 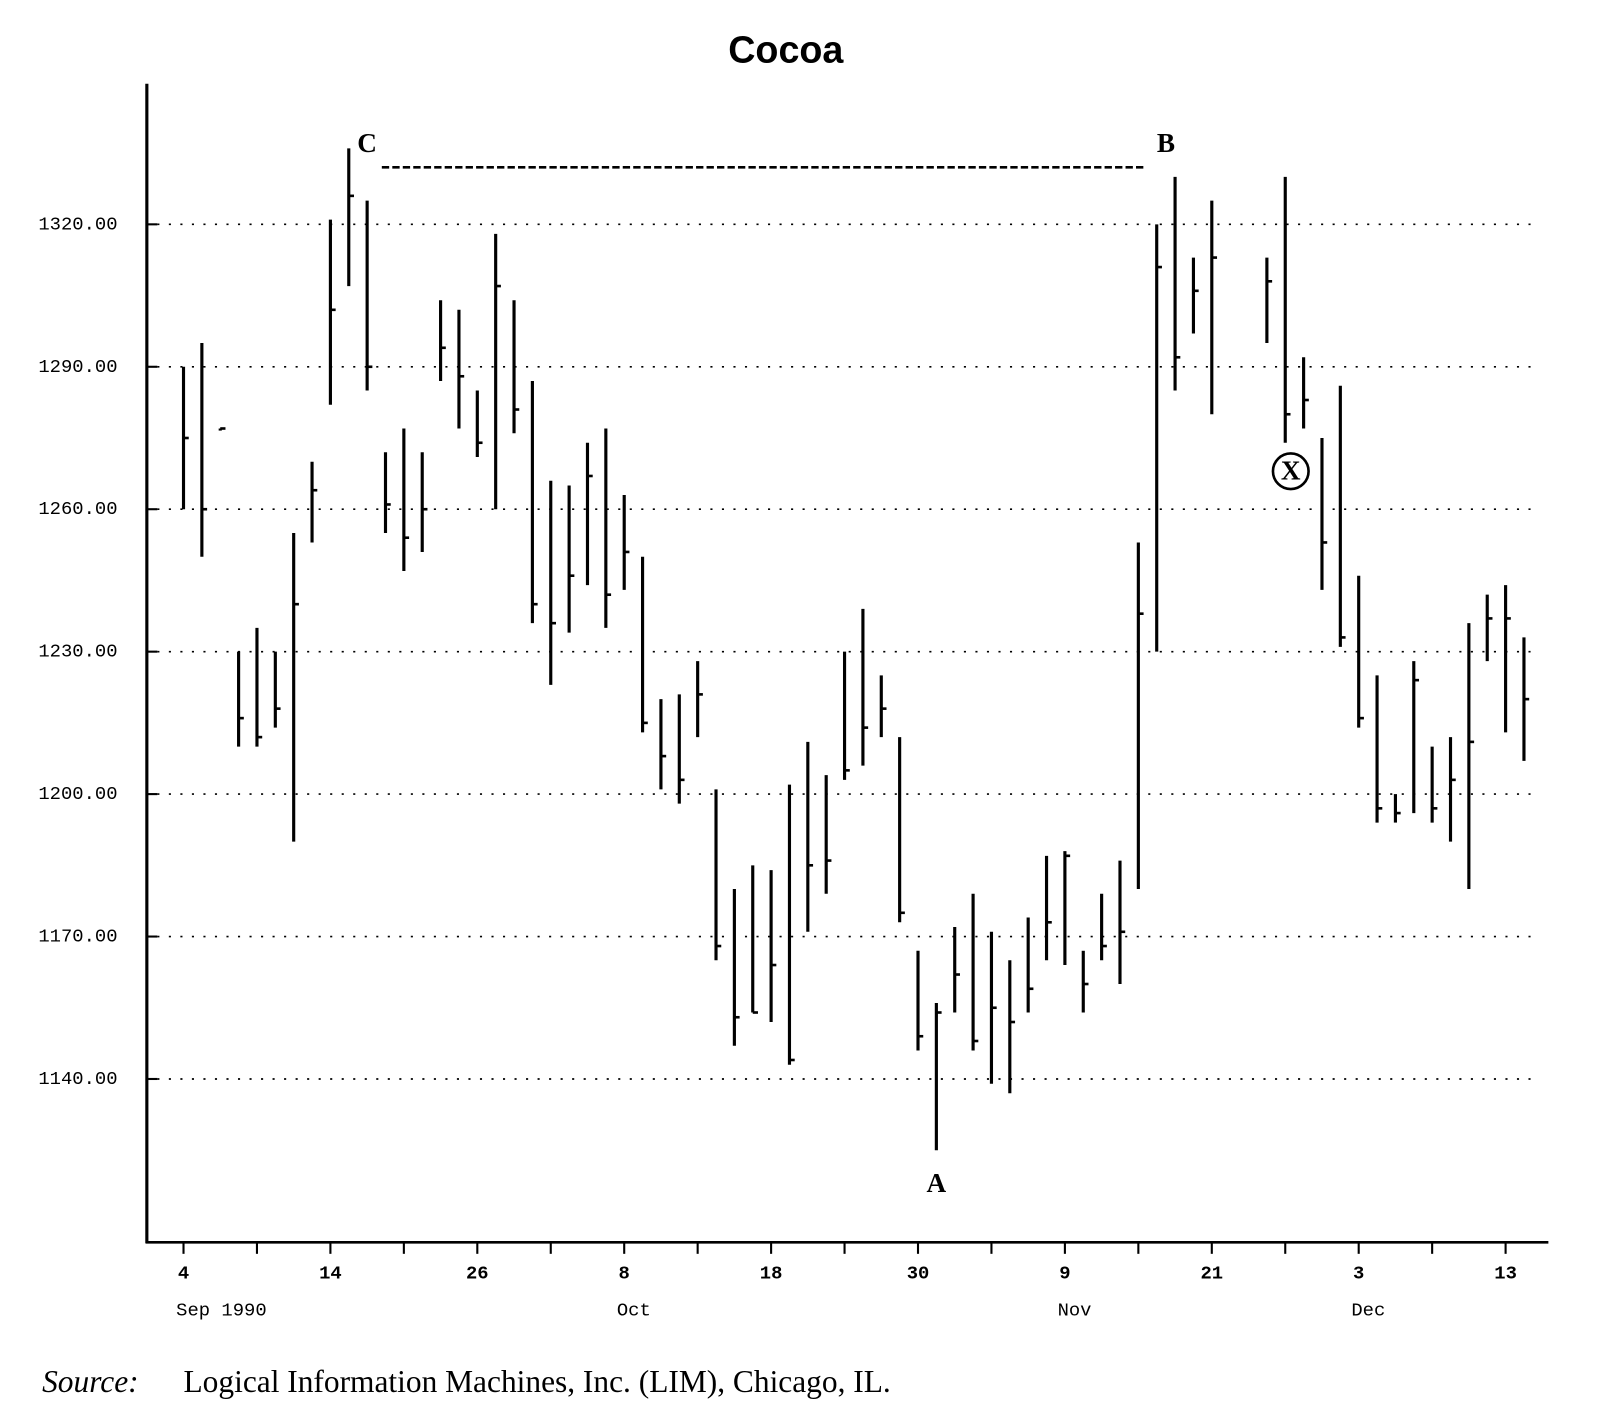 I want to click on y-tick-label: 1170.00, so click(x=77, y=937).